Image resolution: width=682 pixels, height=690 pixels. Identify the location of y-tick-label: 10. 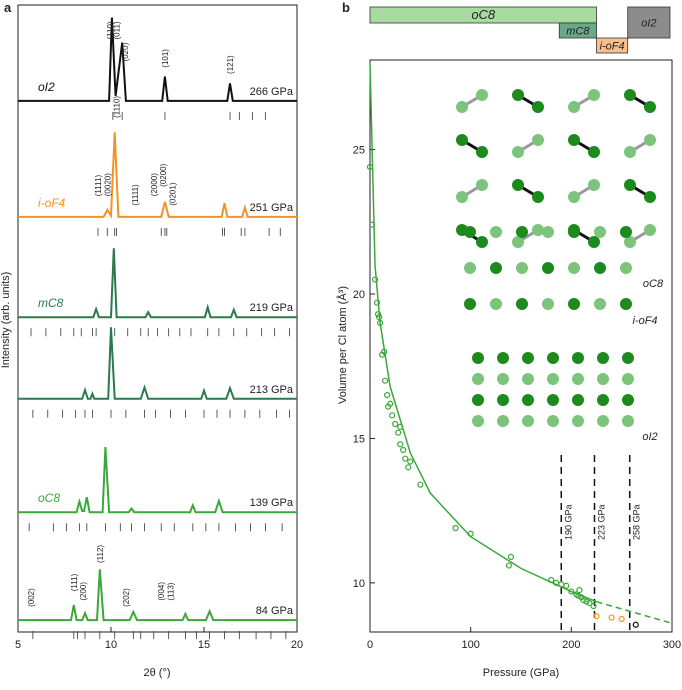
(359, 584).